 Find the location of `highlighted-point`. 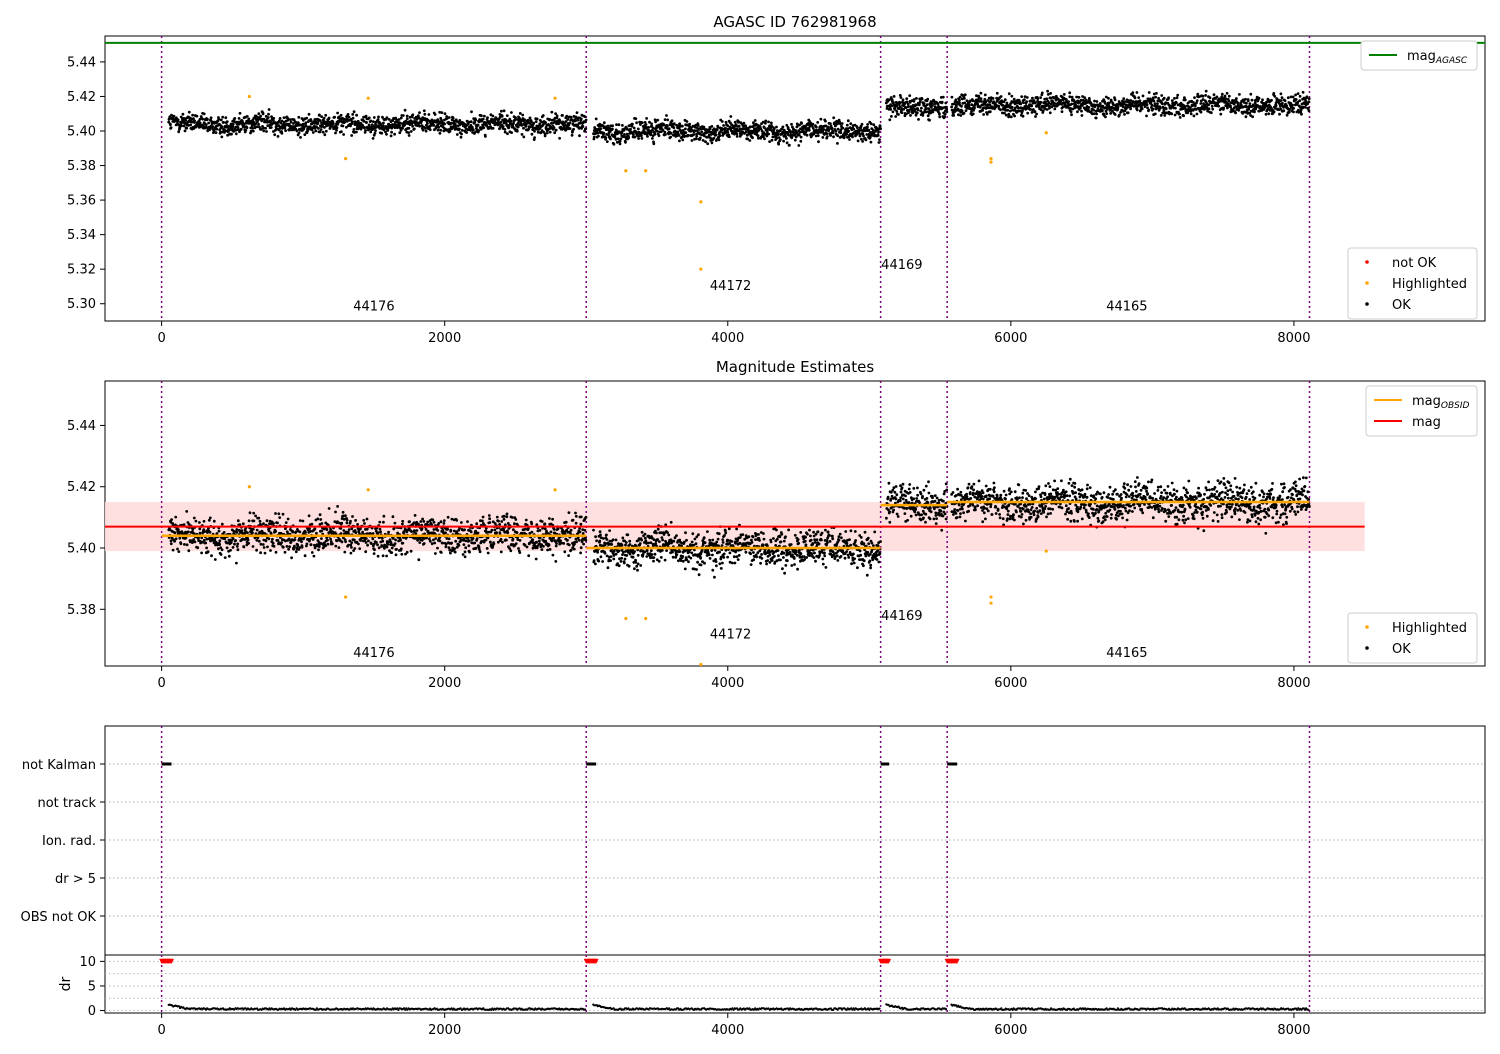

highlighted-point is located at coordinates (700, 269).